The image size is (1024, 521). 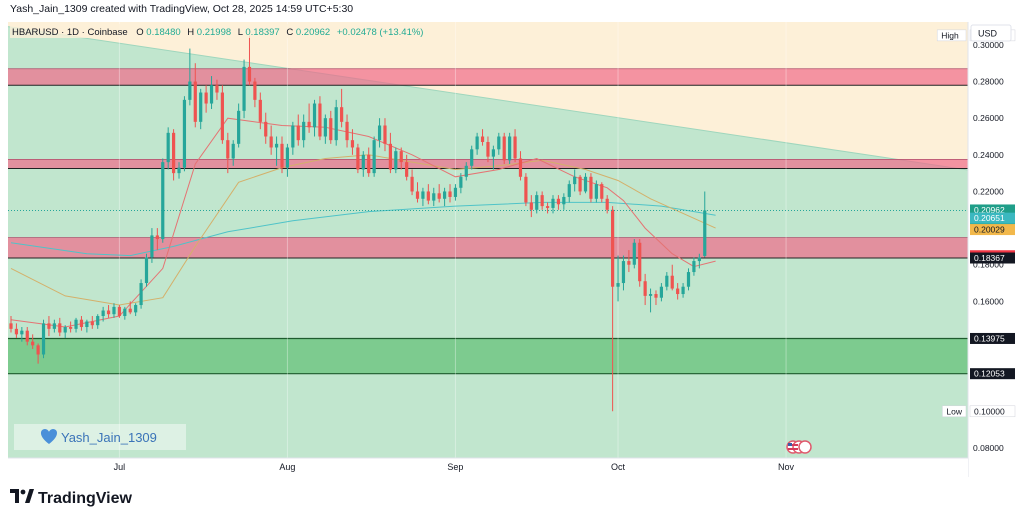 I want to click on brand: TradingView, so click(x=71, y=498).